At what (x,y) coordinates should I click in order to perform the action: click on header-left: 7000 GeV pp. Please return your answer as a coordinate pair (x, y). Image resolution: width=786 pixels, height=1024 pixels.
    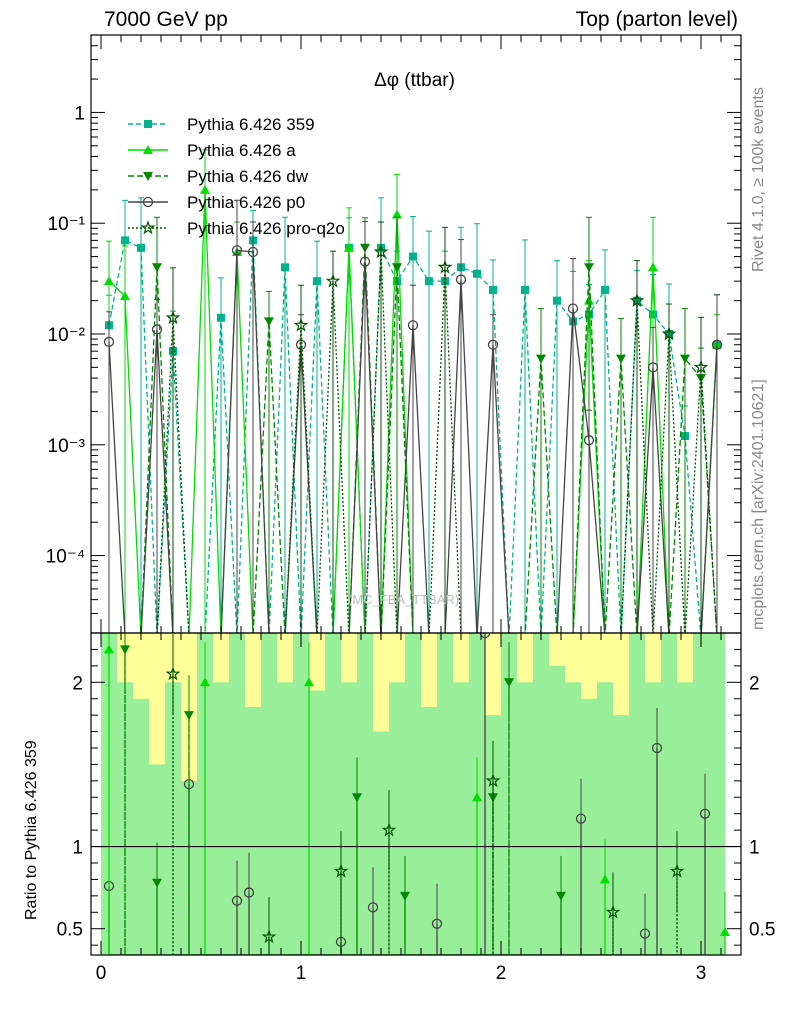
    Looking at the image, I should click on (166, 19).